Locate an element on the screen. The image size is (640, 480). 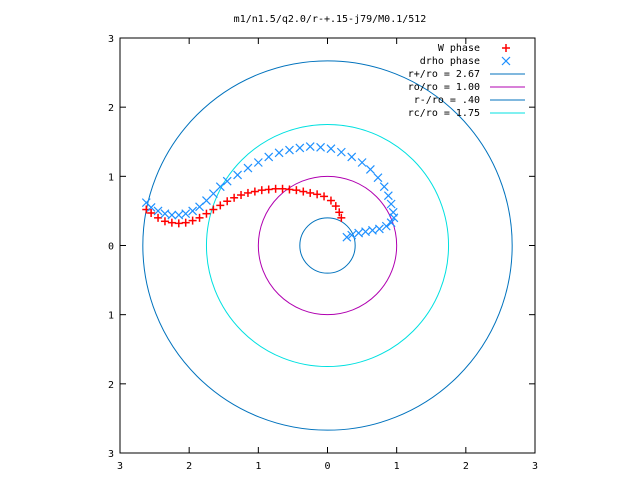
legend-label: ro/ro = 1.00 is located at coordinates (444, 87).